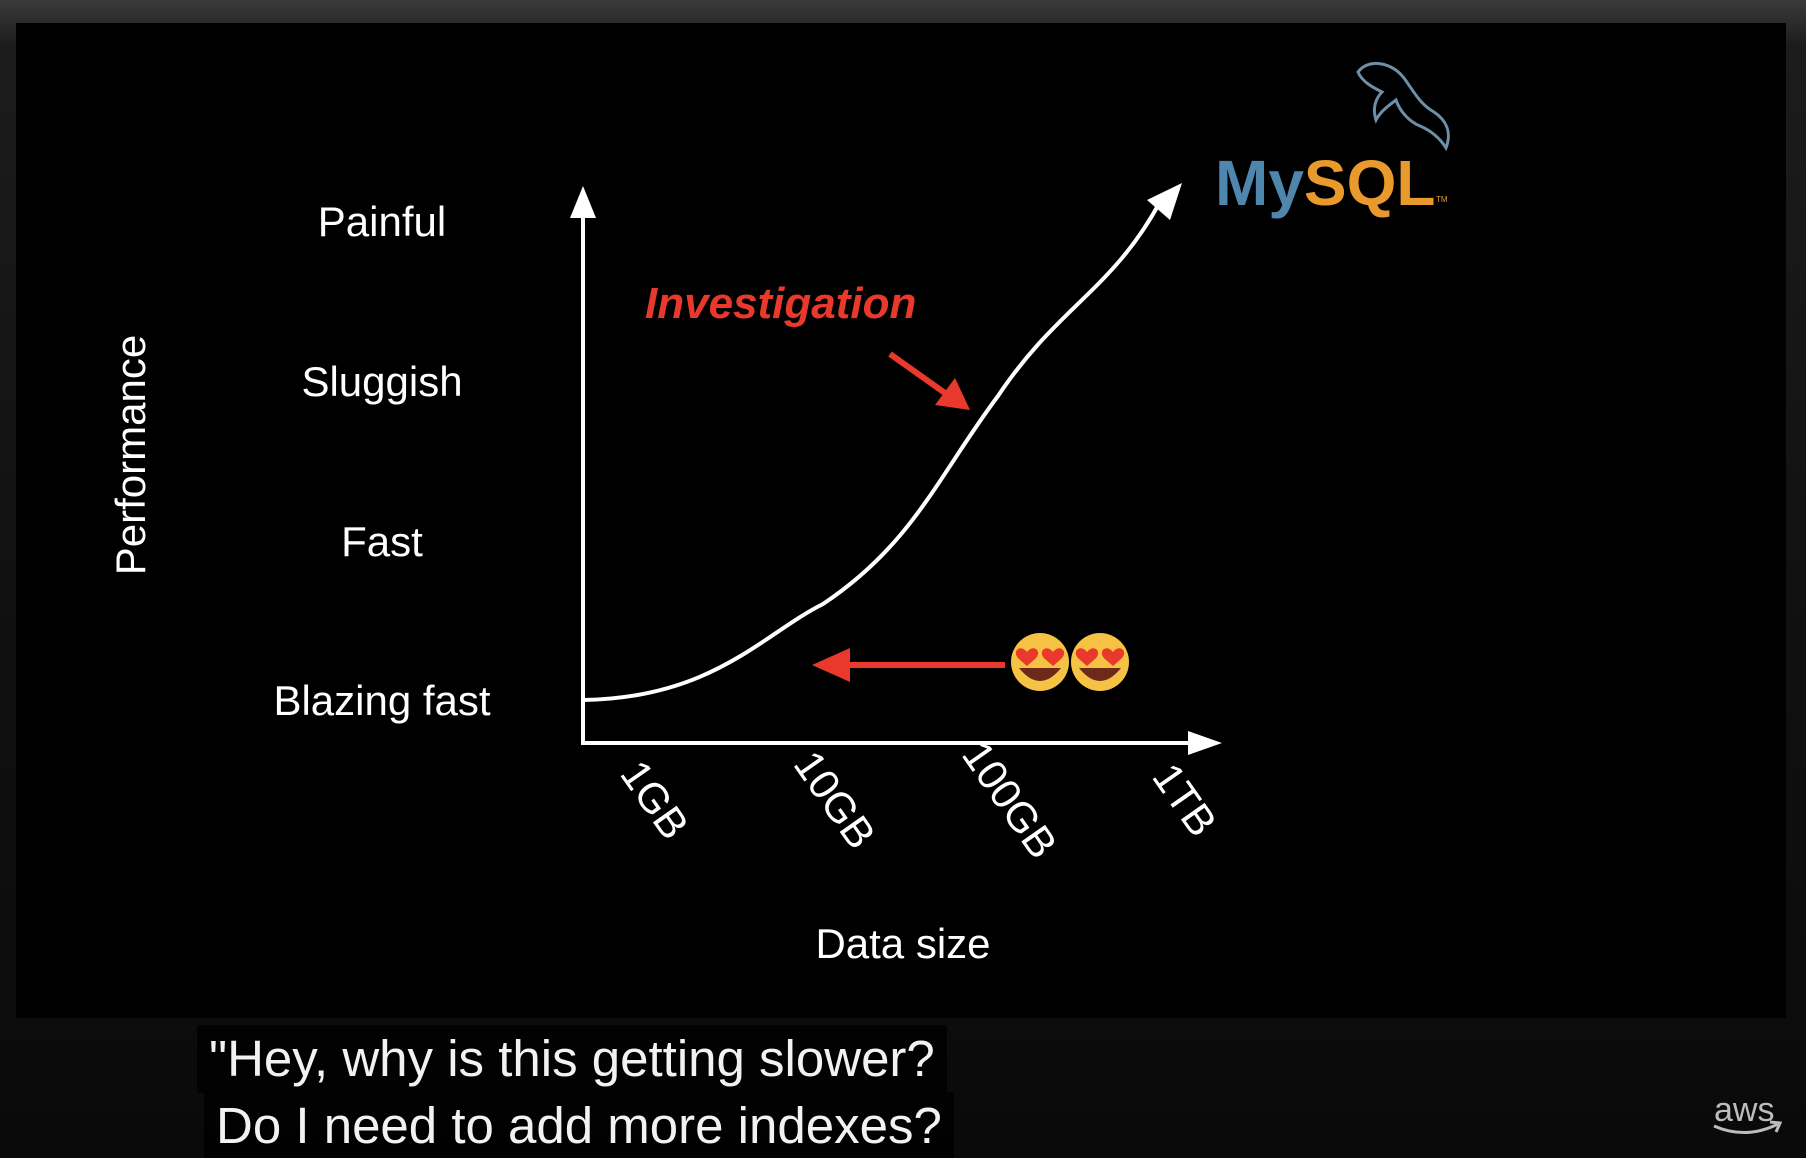 The height and width of the screenshot is (1158, 1806). What do you see at coordinates (381, 381) in the screenshot?
I see `y-tick-label: Sluggish` at bounding box center [381, 381].